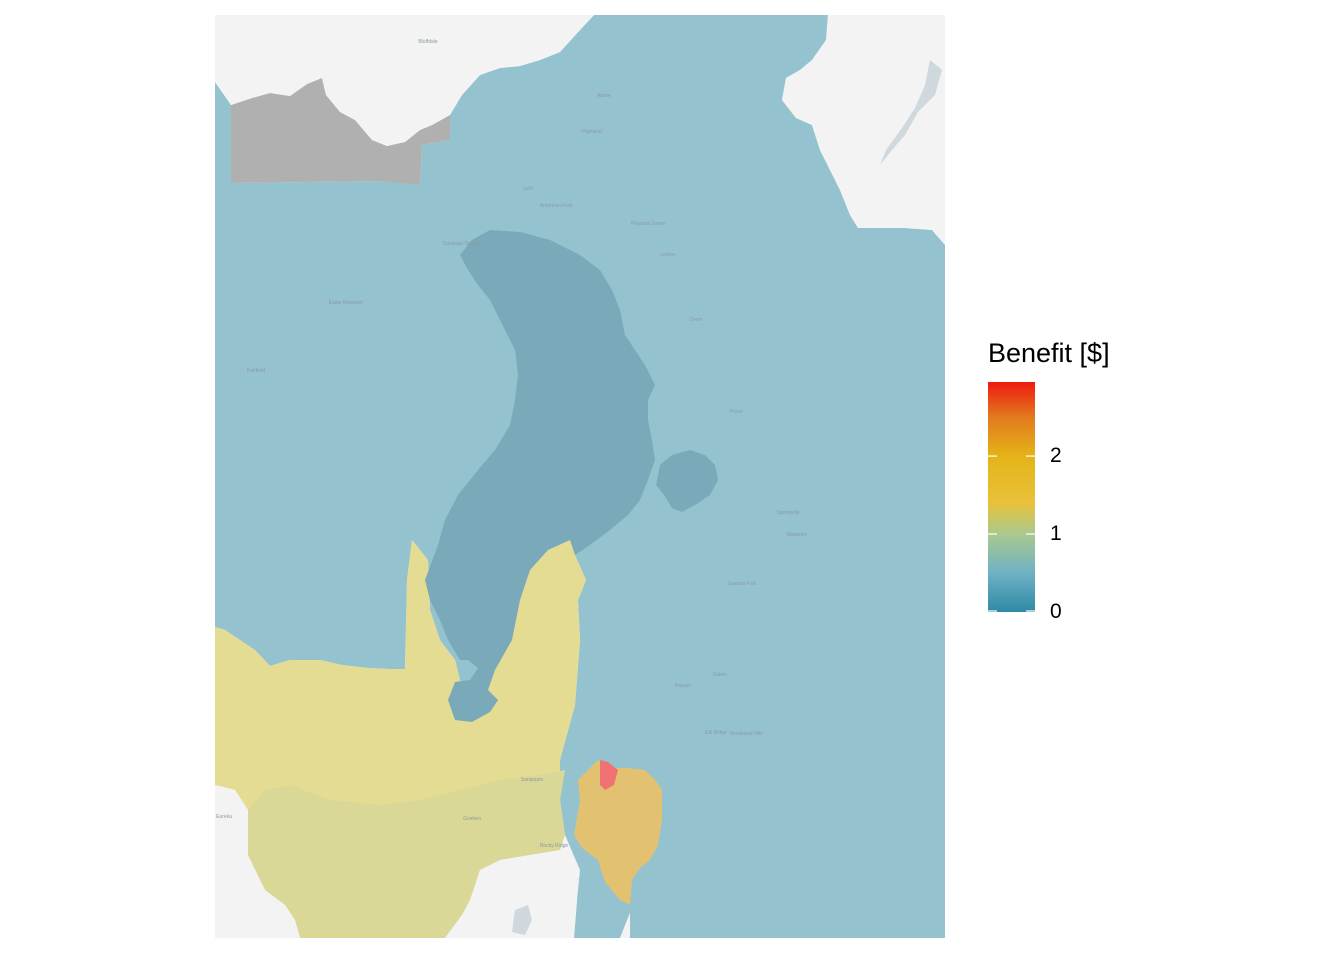  What do you see at coordinates (746, 734) in the screenshot?
I see `map-place-label: Woodland Hills` at bounding box center [746, 734].